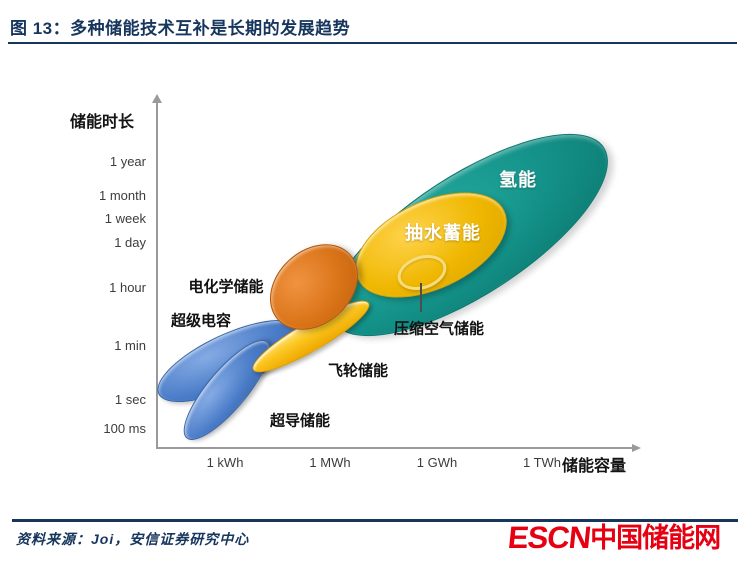 The image size is (740, 564). I want to click on figure-title: 图 13：多种储能技术互补是长期的发展趋势, so click(180, 28).